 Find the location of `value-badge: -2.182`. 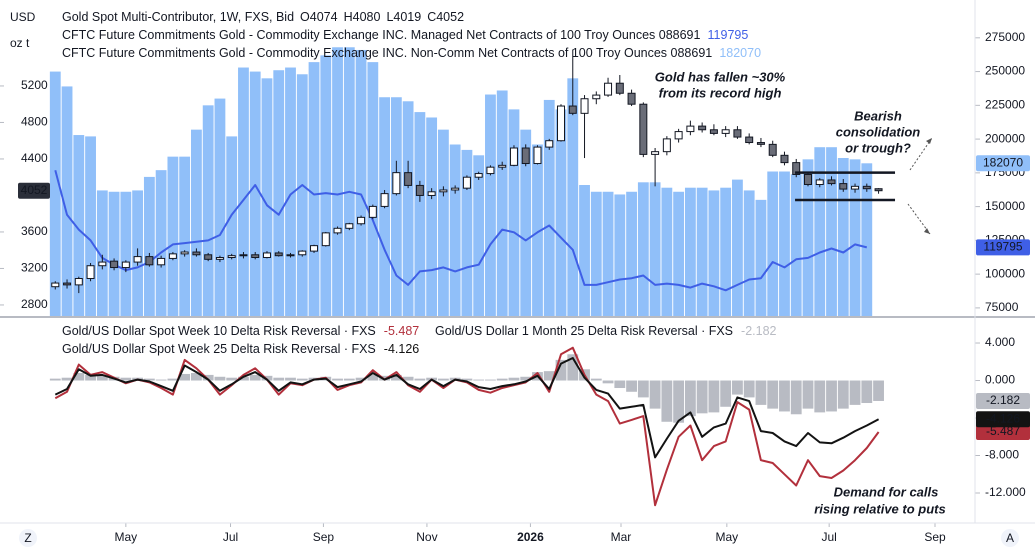

value-badge: -2.182 is located at coordinates (1003, 400).